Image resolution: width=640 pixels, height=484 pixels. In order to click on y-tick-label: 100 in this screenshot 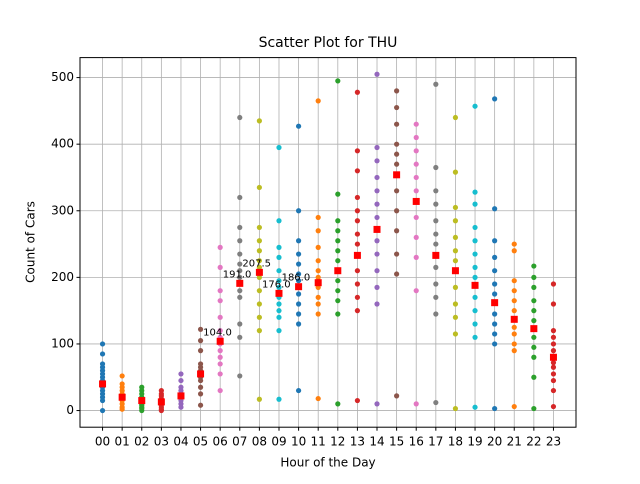, I will do `click(62, 343)`.